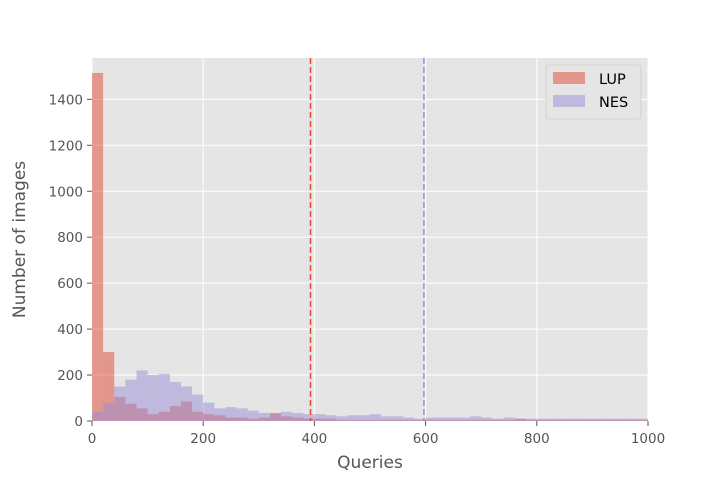 This screenshot has width=720, height=480. What do you see at coordinates (612, 80) in the screenshot?
I see `legend-label-lup: LUP` at bounding box center [612, 80].